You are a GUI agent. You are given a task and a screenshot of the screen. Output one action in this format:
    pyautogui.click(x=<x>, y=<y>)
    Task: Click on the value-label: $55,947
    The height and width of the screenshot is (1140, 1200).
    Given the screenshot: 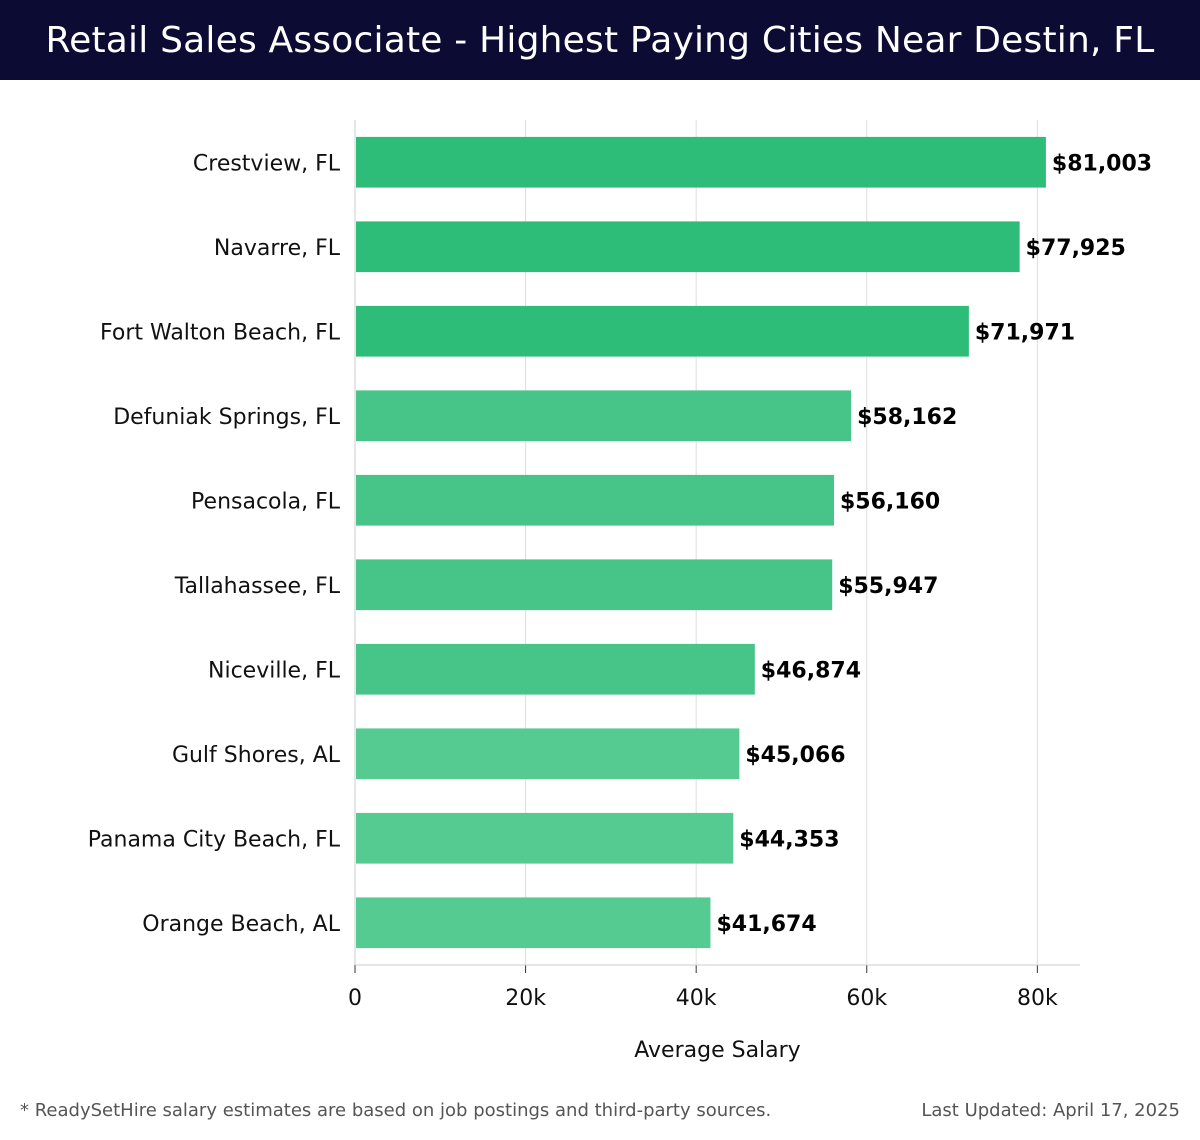 What is the action you would take?
    pyautogui.click(x=888, y=586)
    